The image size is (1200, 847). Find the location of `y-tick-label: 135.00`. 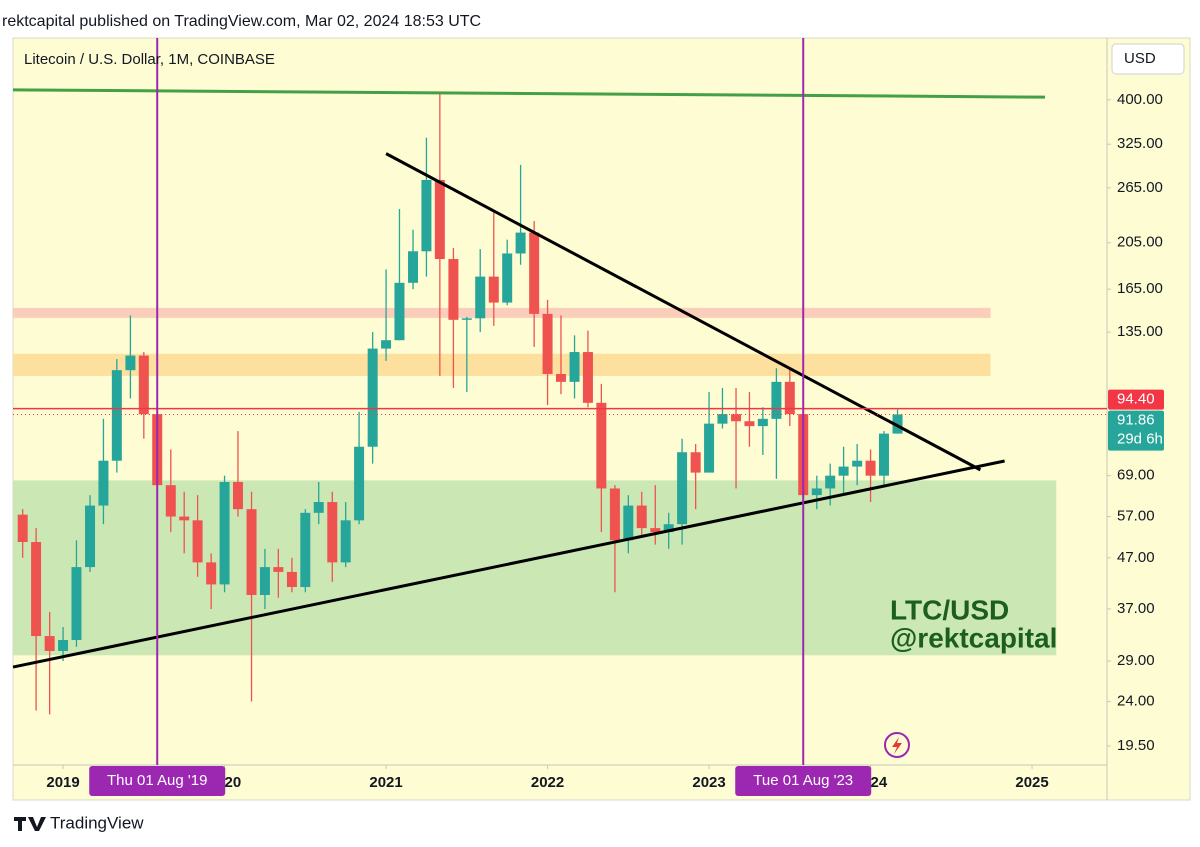

y-tick-label: 135.00 is located at coordinates (1140, 331).